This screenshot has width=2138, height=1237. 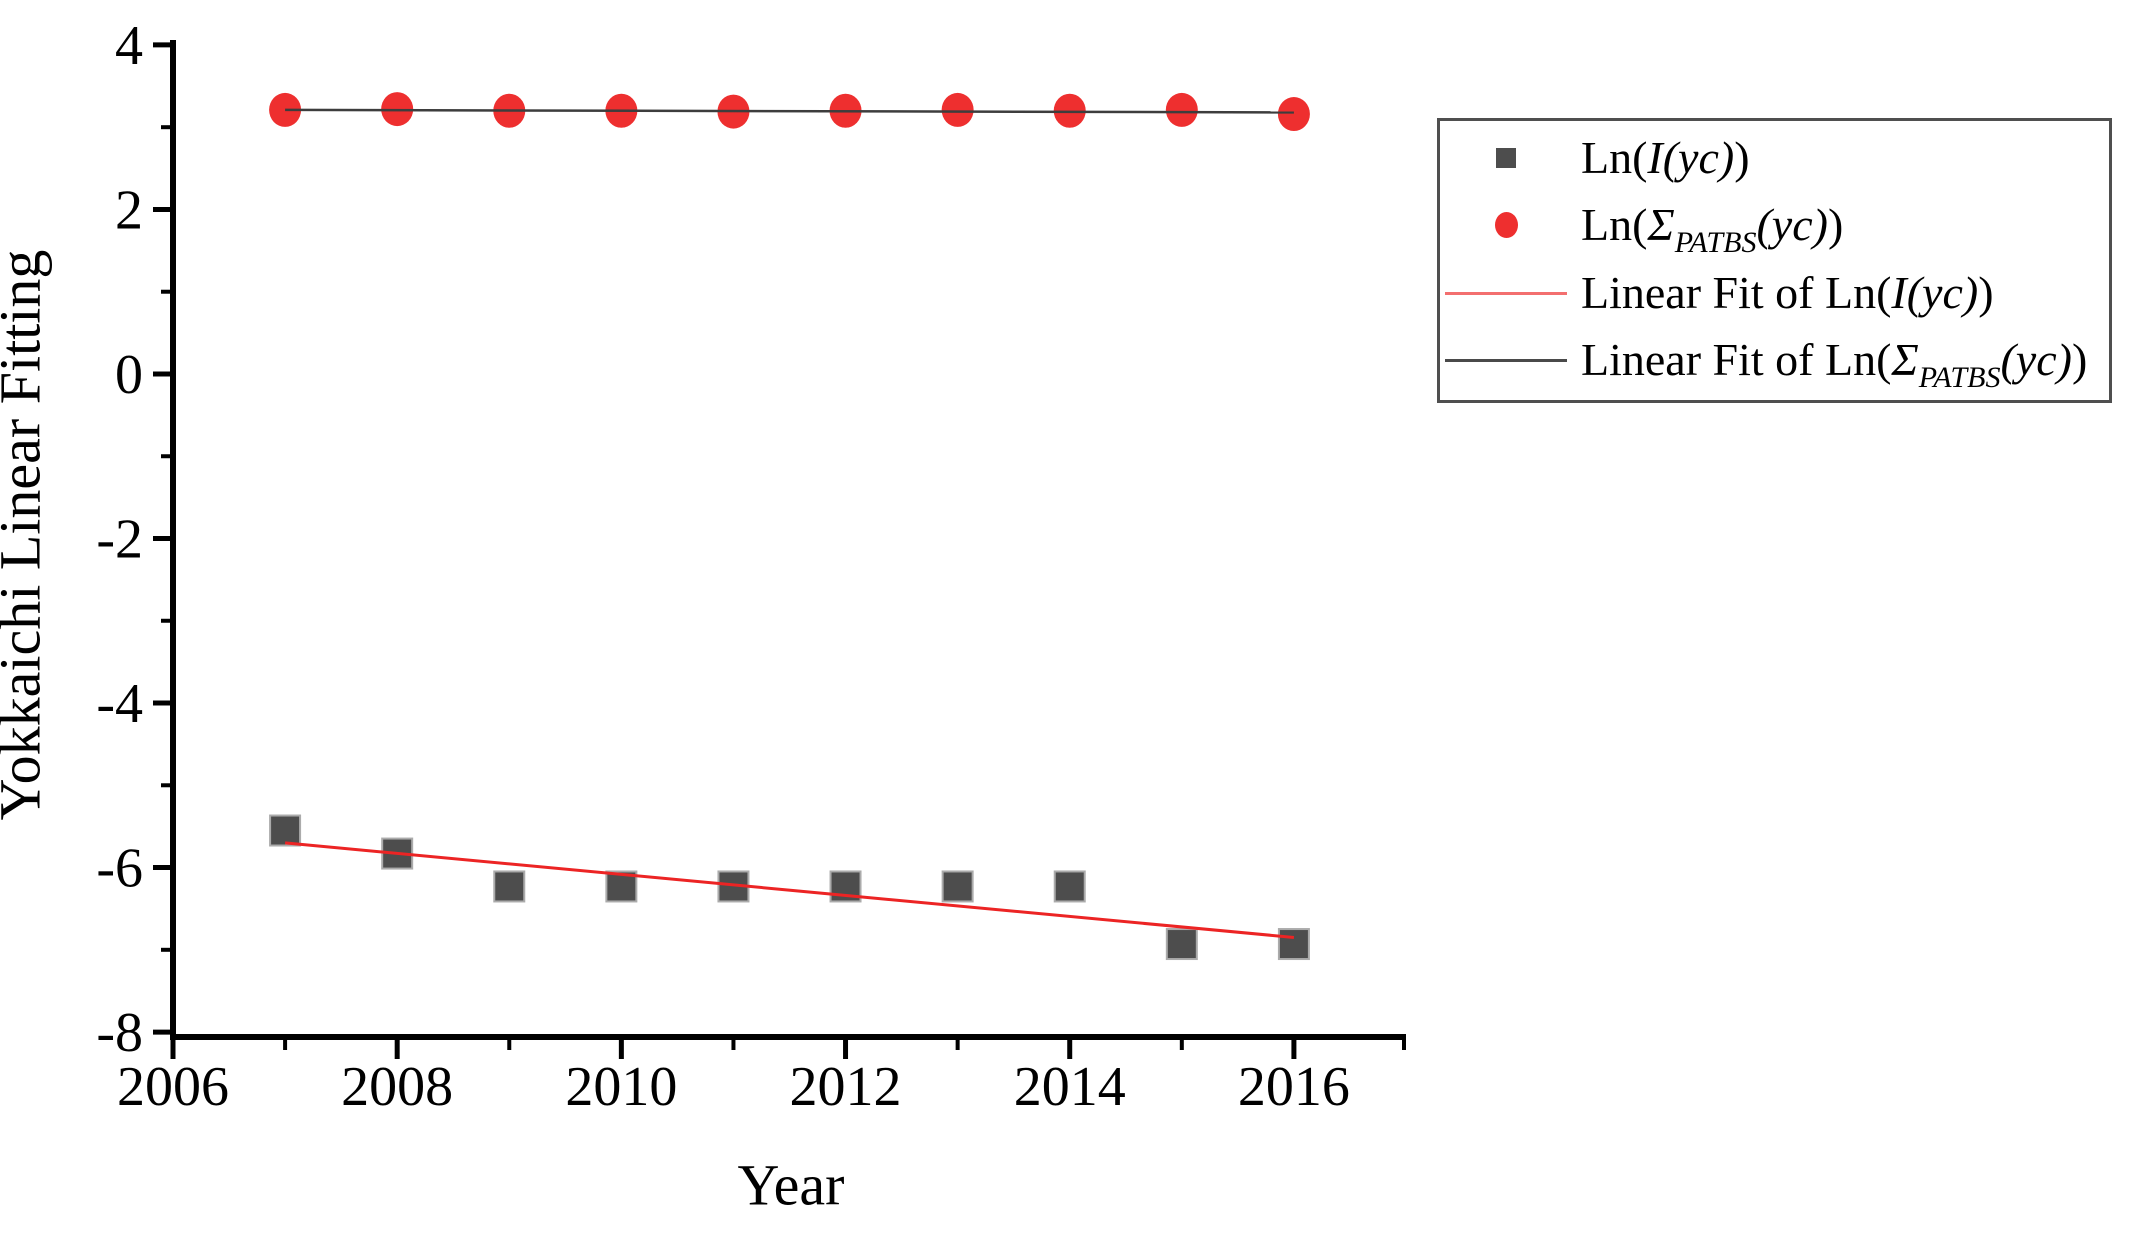 I want to click on x-tick-label: 2006, so click(x=173, y=1087).